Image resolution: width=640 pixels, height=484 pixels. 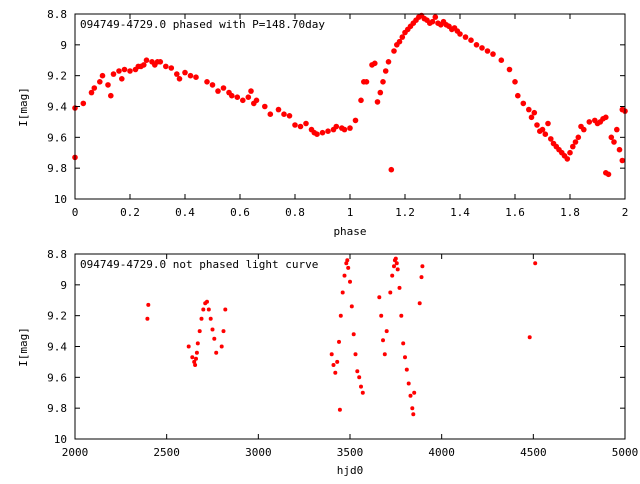 I want to click on x-tick-label: 5000, so click(x=625, y=452).